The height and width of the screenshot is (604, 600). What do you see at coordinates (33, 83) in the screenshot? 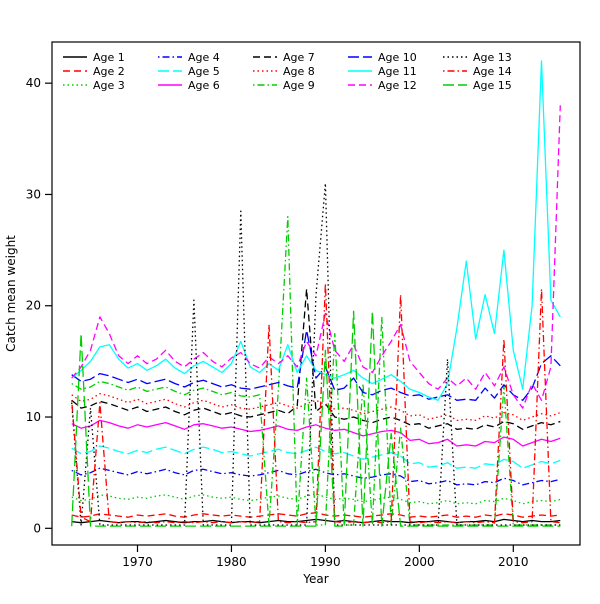
I see `y-tick-label: 40` at bounding box center [33, 83].